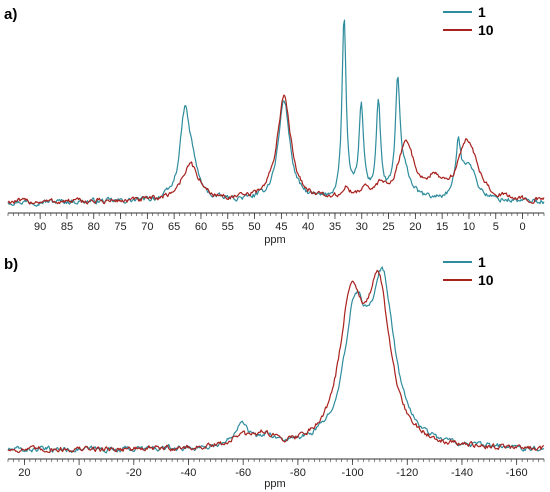 This screenshot has width=550, height=492. What do you see at coordinates (468, 21) in the screenshot?
I see `panel-a-legend: 1 10` at bounding box center [468, 21].